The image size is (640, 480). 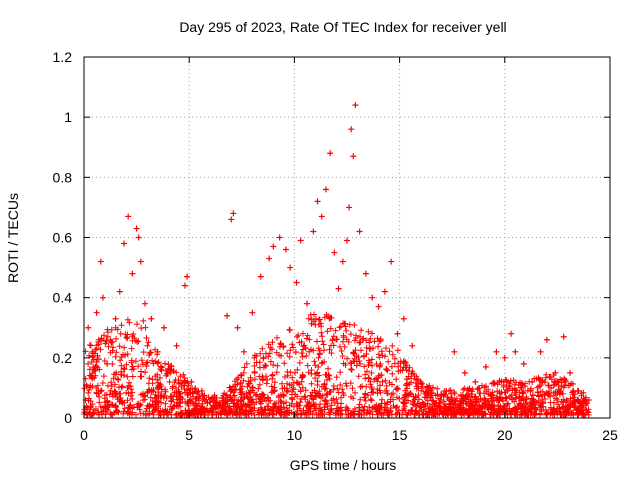 I want to click on y-tick-label: 0.2, so click(x=63, y=358).